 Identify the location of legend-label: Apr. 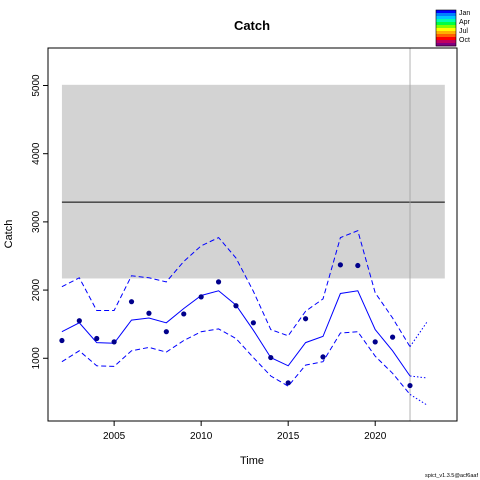
(465, 22).